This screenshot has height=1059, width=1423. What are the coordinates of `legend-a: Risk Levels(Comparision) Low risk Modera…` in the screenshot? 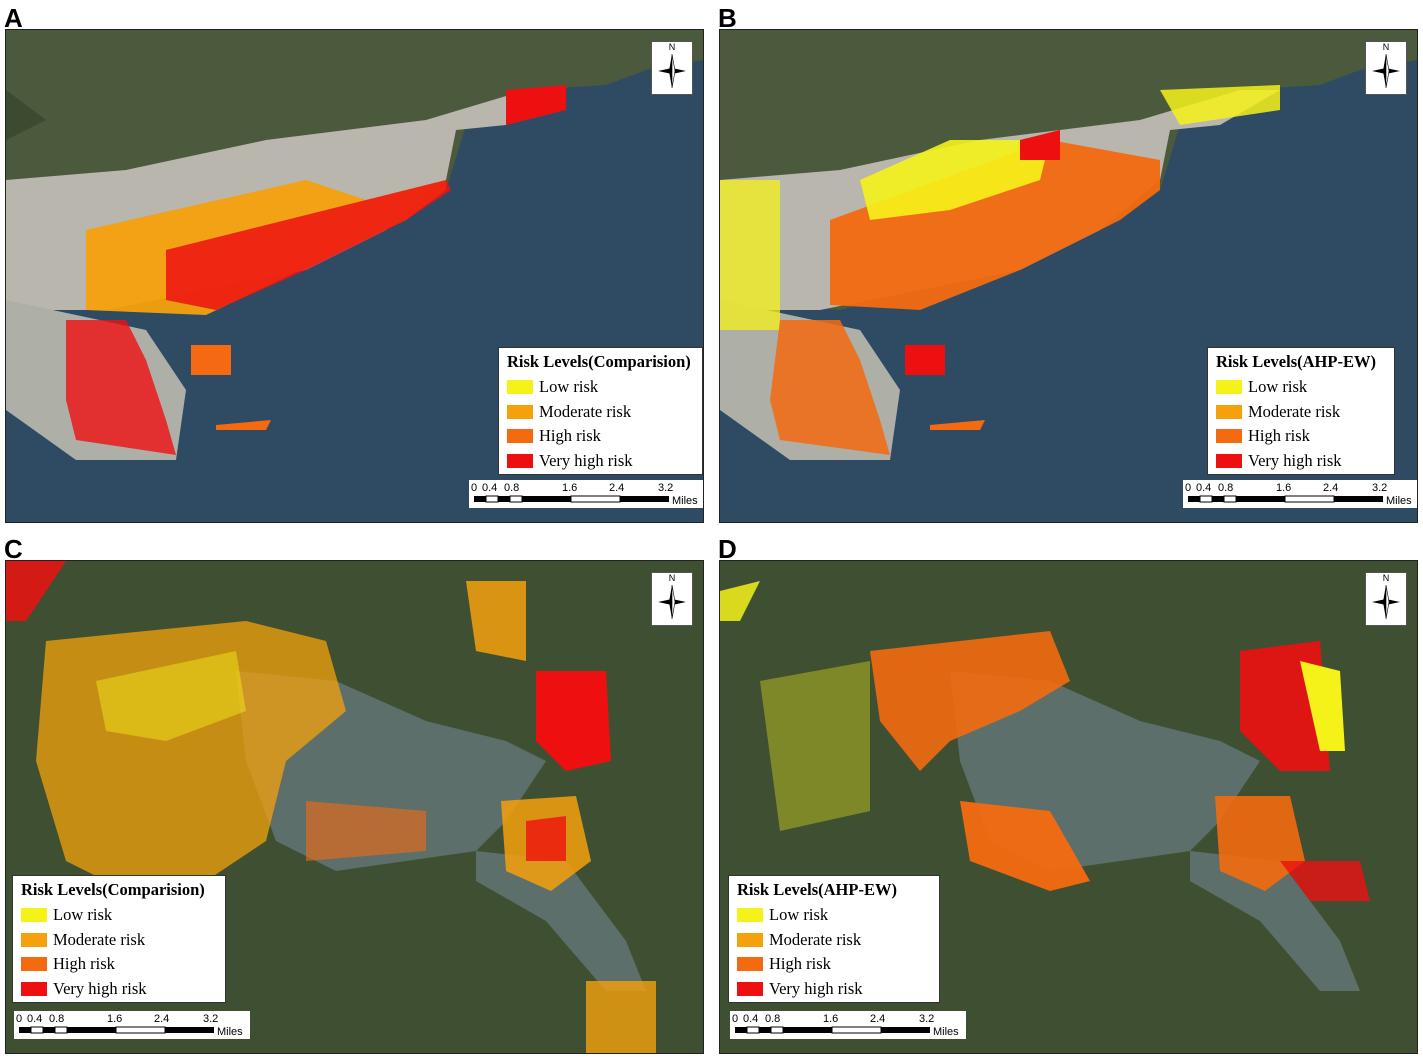 It's located at (600, 411).